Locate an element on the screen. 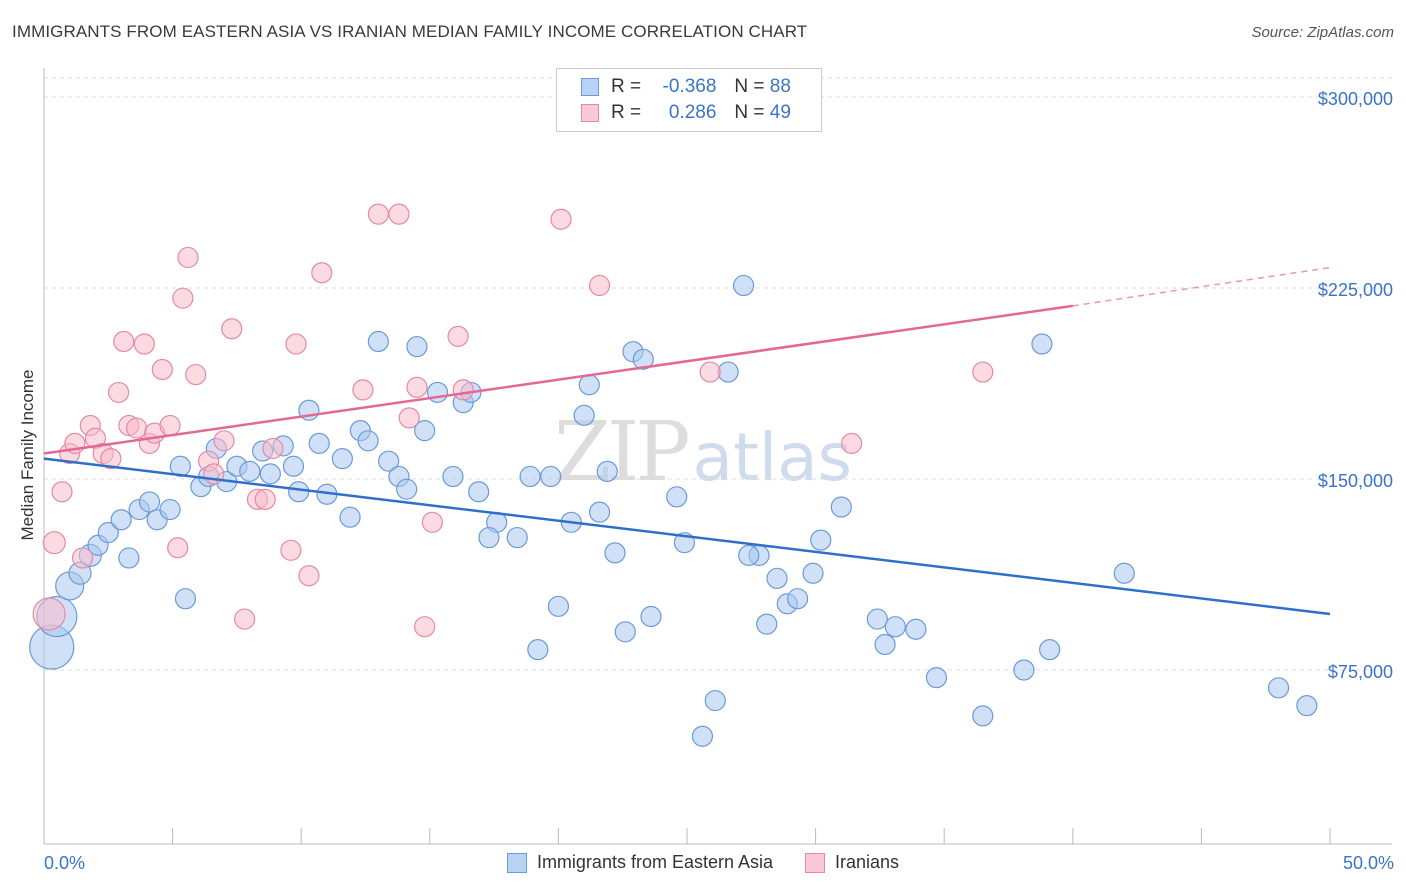  stats-row-eastern-asia: R = -0.368 N = 88 is located at coordinates (686, 87).